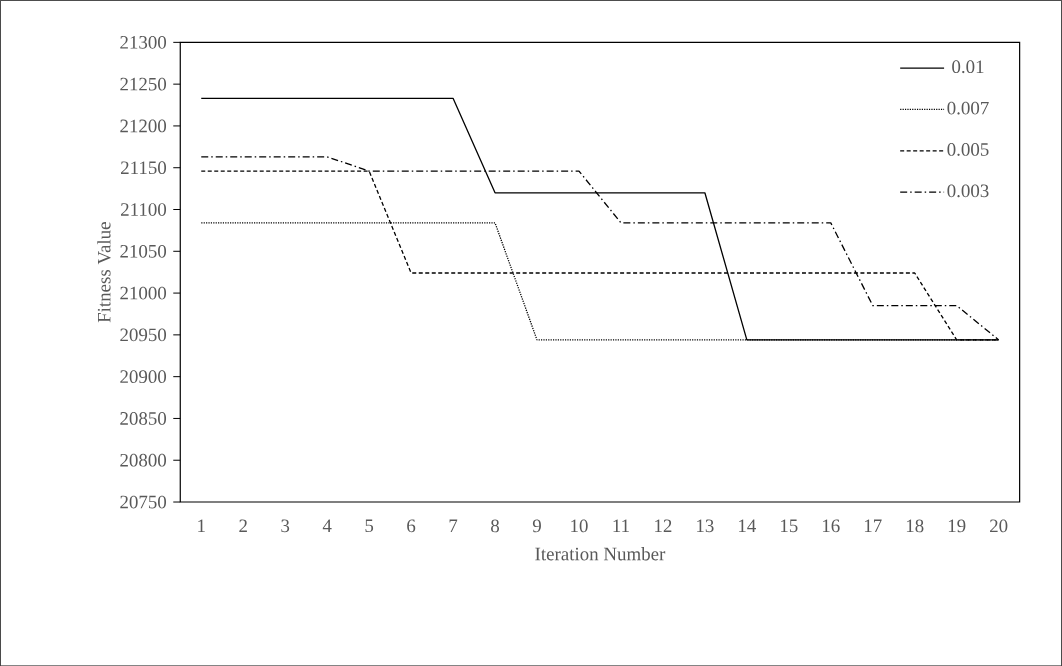  I want to click on x-tick-label: 8, so click(495, 526).